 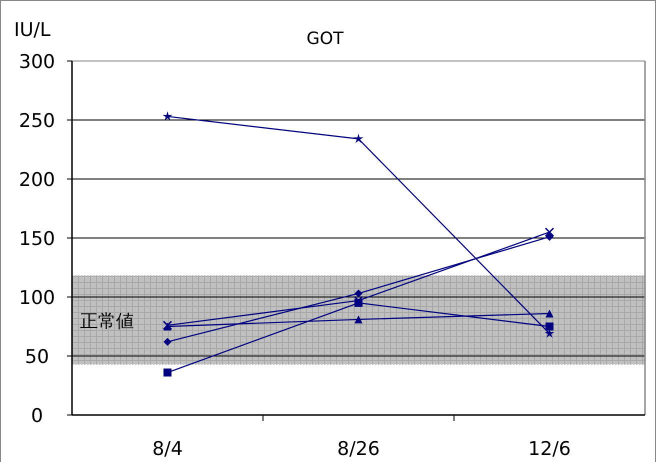 I want to click on y-tick-label: 200, so click(x=37, y=180).